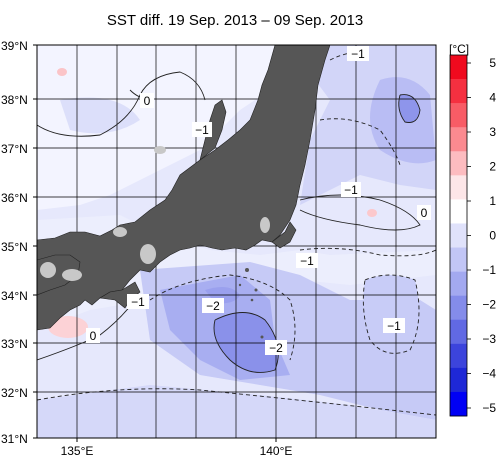  I want to click on colorbar-tick-label: 3, so click(492, 132).